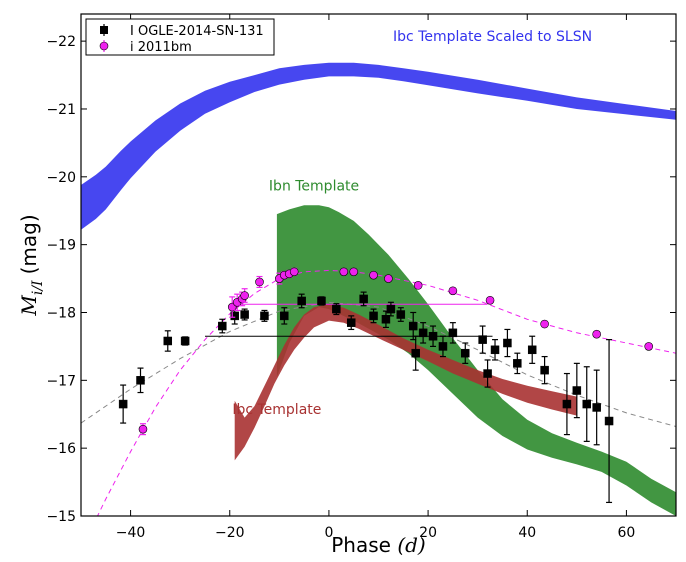 This screenshot has width=686, height=562. Describe the element at coordinates (627, 533) in the screenshot. I see `x-tick-label: 60` at that location.